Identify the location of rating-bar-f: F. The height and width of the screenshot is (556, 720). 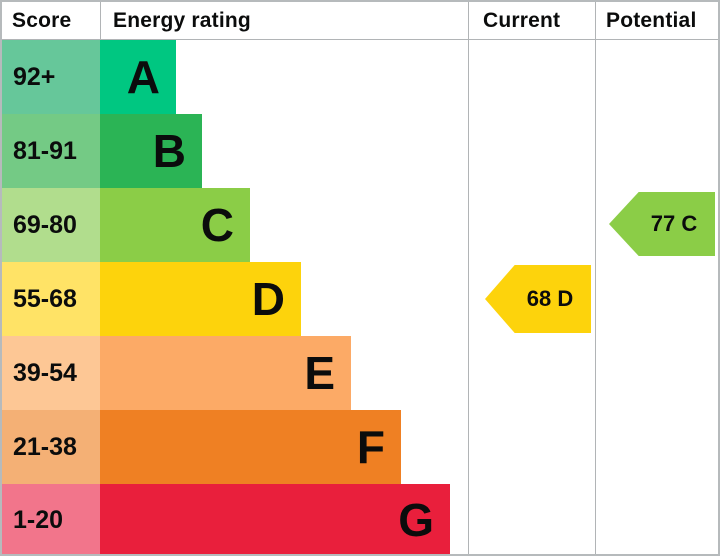
(250, 447).